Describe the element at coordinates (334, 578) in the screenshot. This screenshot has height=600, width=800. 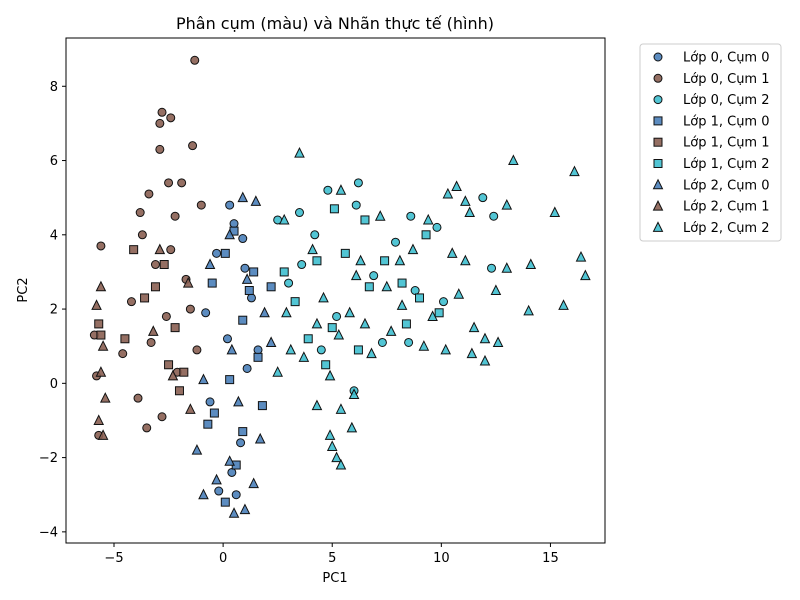
I see `x-axis-label: PC1` at that location.